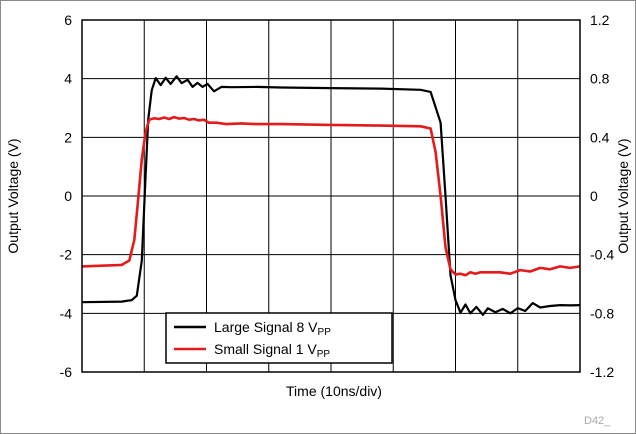  What do you see at coordinates (66, 313) in the screenshot?
I see `y-tick-label: -4` at bounding box center [66, 313].